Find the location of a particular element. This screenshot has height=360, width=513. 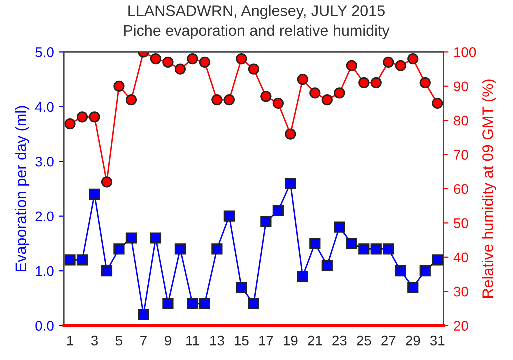

x-tick-label: 19 is located at coordinates (291, 341).